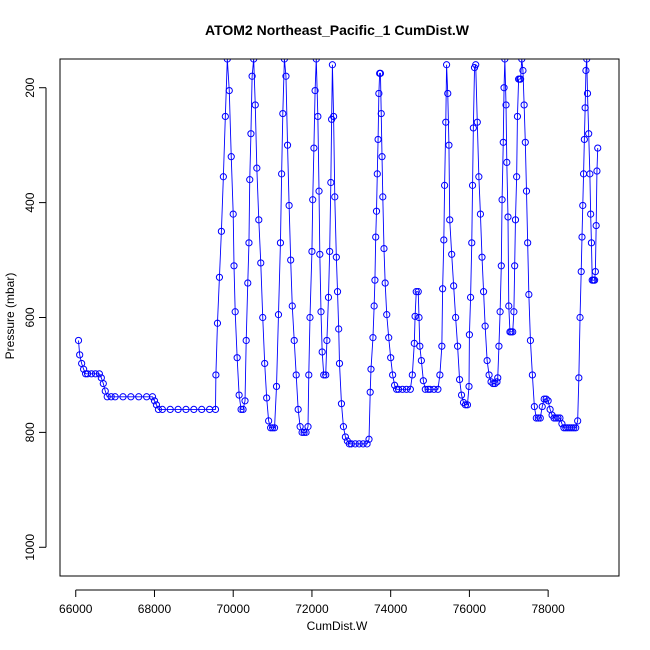  I want to click on y-tick-label: 1000, so click(30, 547).